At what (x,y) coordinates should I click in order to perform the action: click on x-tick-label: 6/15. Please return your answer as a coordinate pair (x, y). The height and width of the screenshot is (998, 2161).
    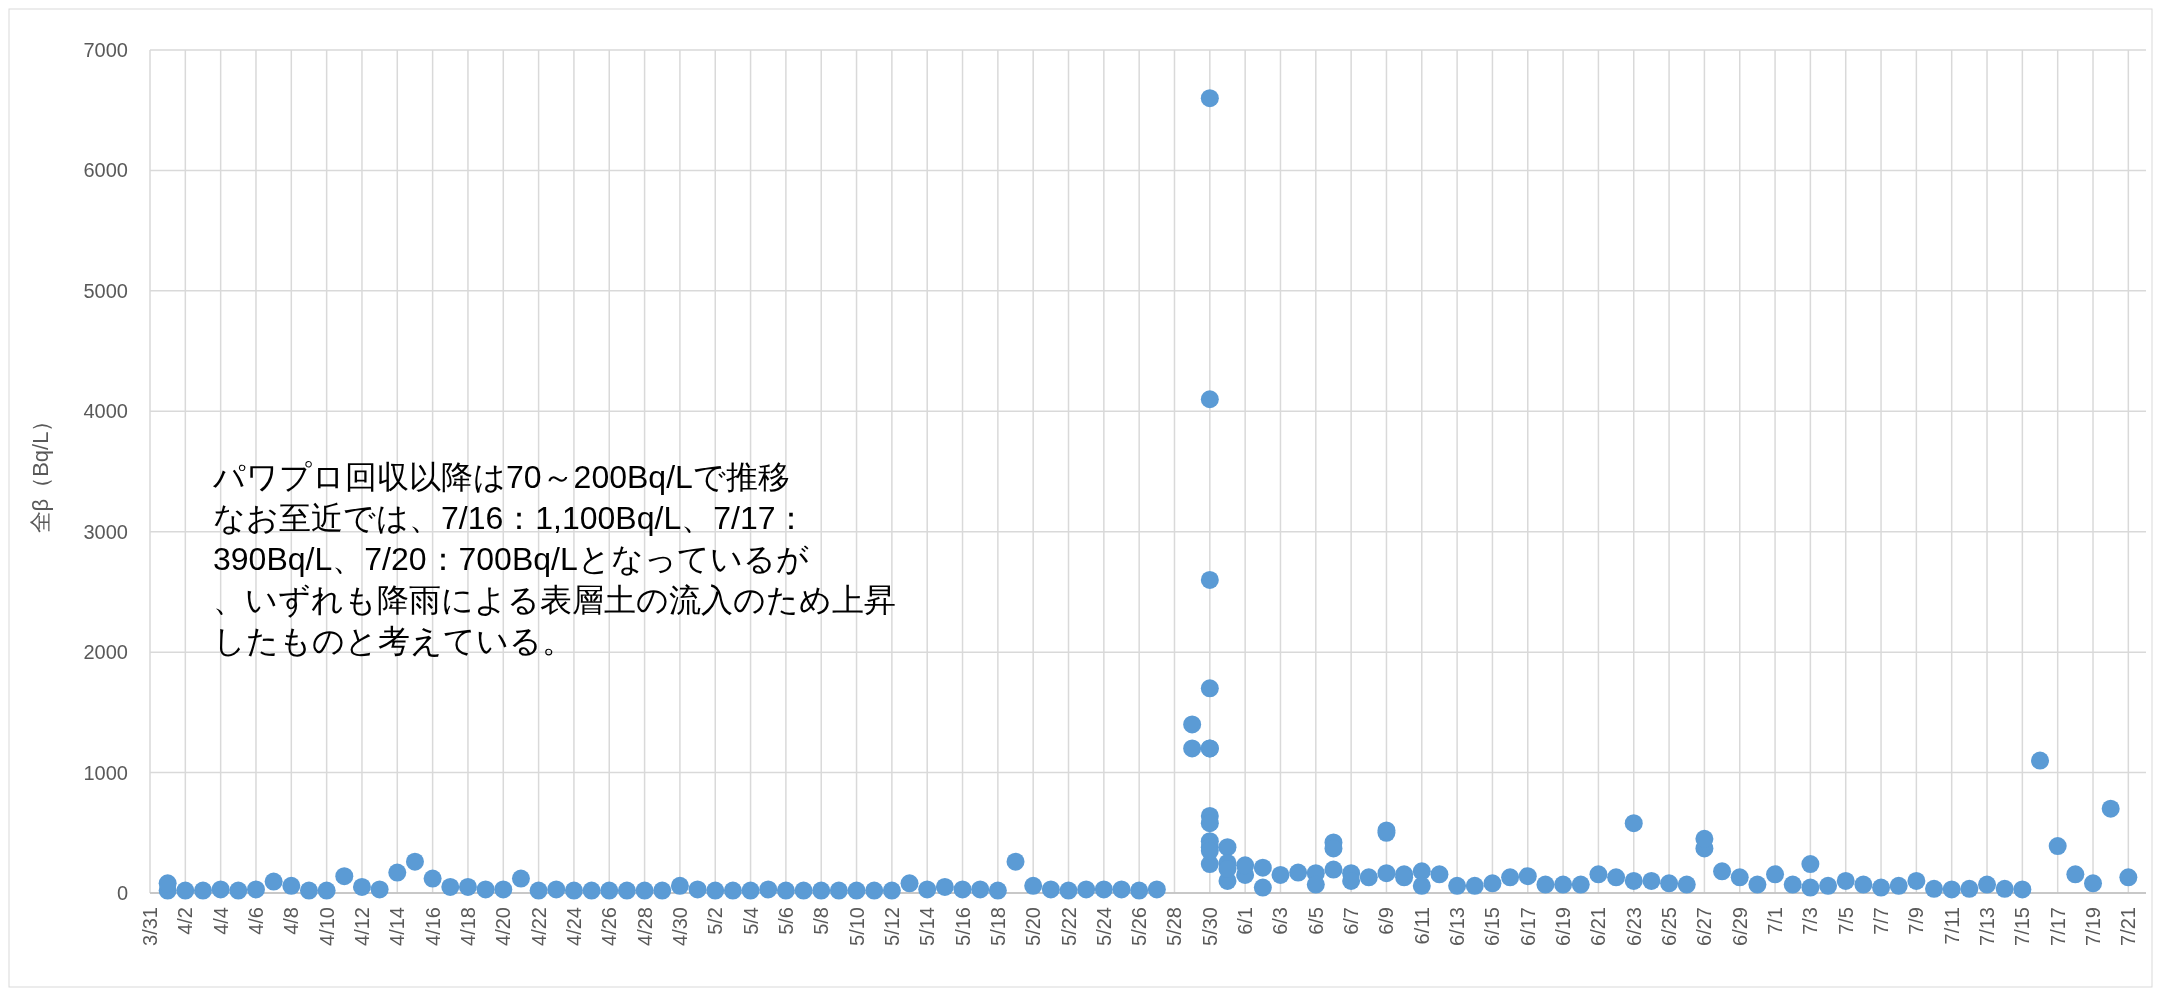
    Looking at the image, I should click on (1492, 926).